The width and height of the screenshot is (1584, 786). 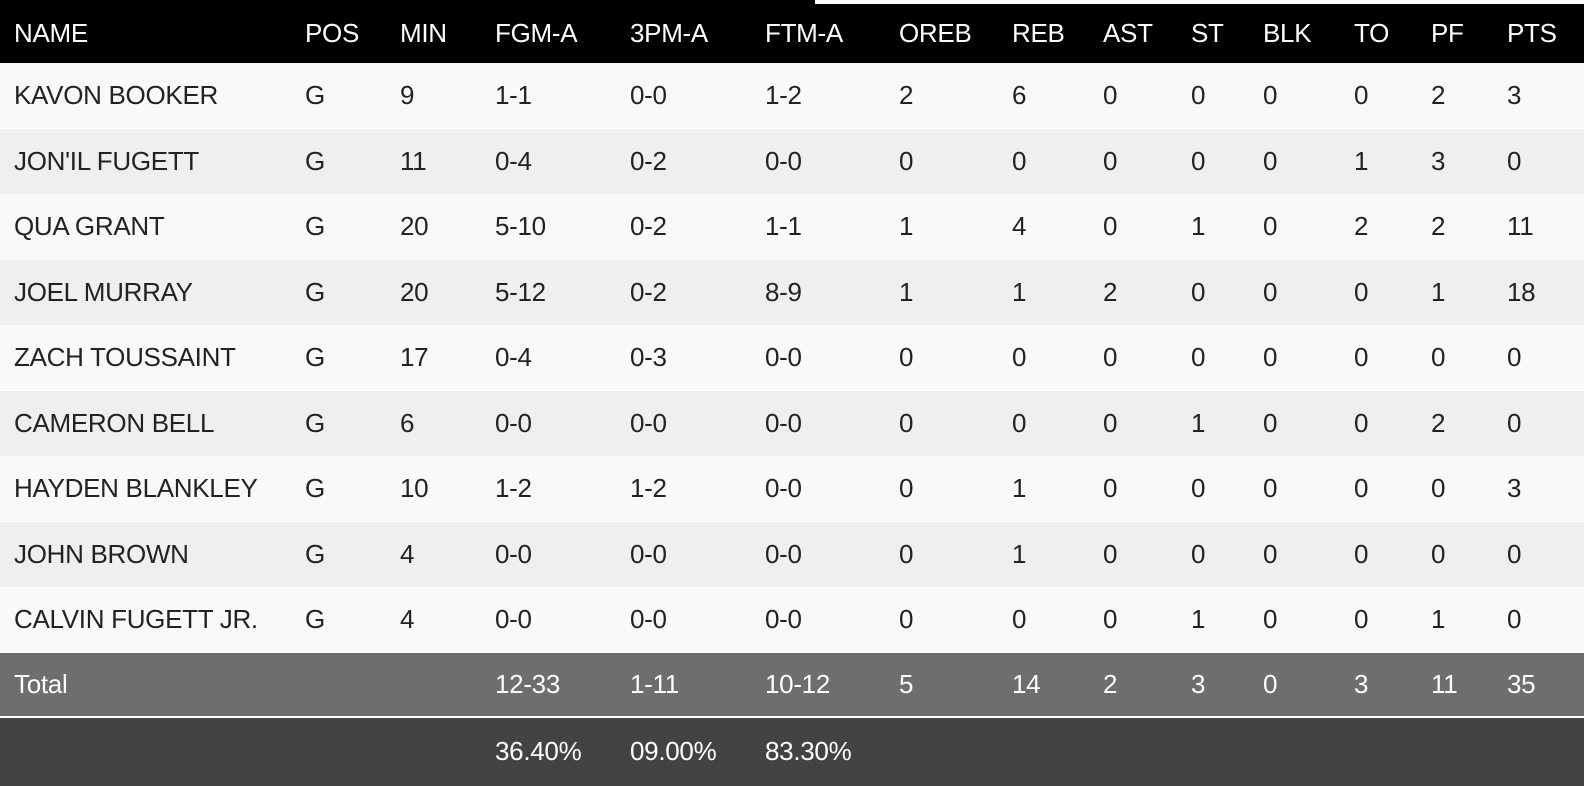 What do you see at coordinates (808, 751) in the screenshot?
I see `percentage-row-cell-ftm-a: 83.30%` at bounding box center [808, 751].